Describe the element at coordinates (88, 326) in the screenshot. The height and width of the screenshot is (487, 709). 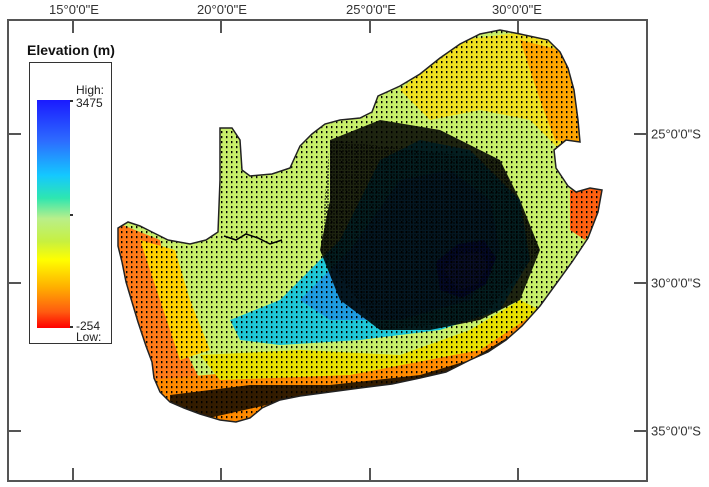
I see `legend-low-value: -254` at that location.